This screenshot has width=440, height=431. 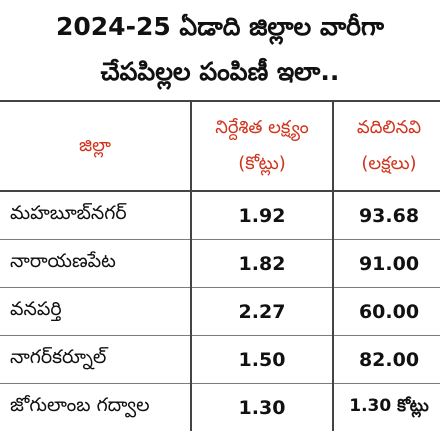 I want to click on released-cell: 82.00, so click(x=386, y=360).